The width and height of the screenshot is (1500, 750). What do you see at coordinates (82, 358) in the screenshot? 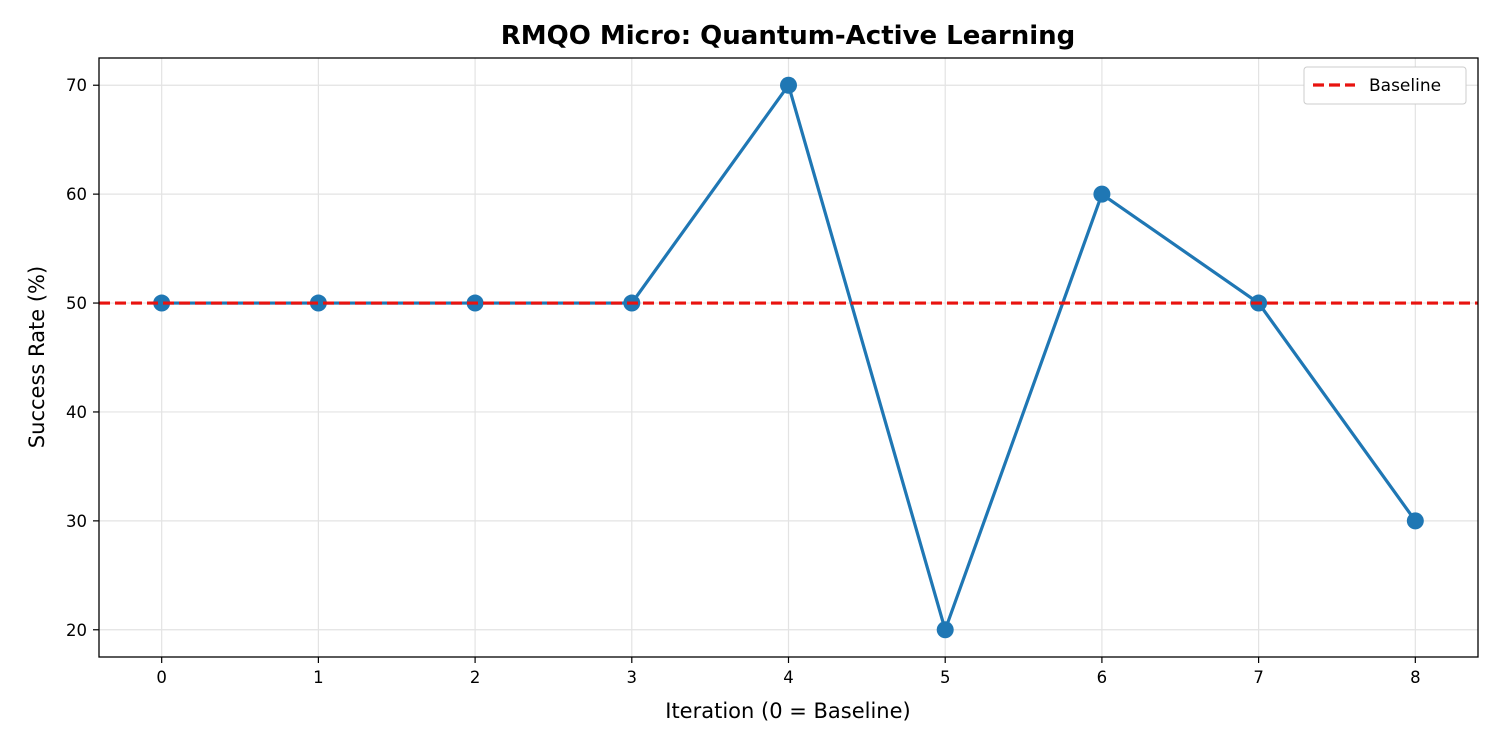
I see `y-axis-ticks: 20 30 40 50 60 70` at bounding box center [82, 358].